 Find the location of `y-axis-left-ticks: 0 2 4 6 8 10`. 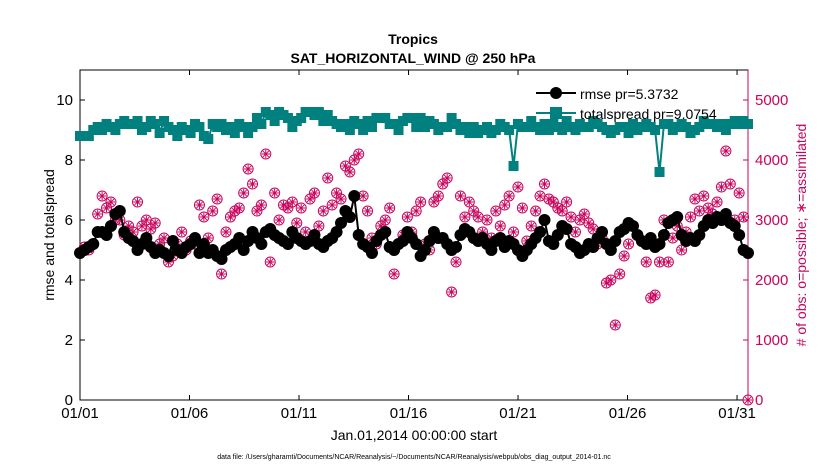

y-axis-left-ticks: 0 2 4 6 8 10 is located at coordinates (70, 250).